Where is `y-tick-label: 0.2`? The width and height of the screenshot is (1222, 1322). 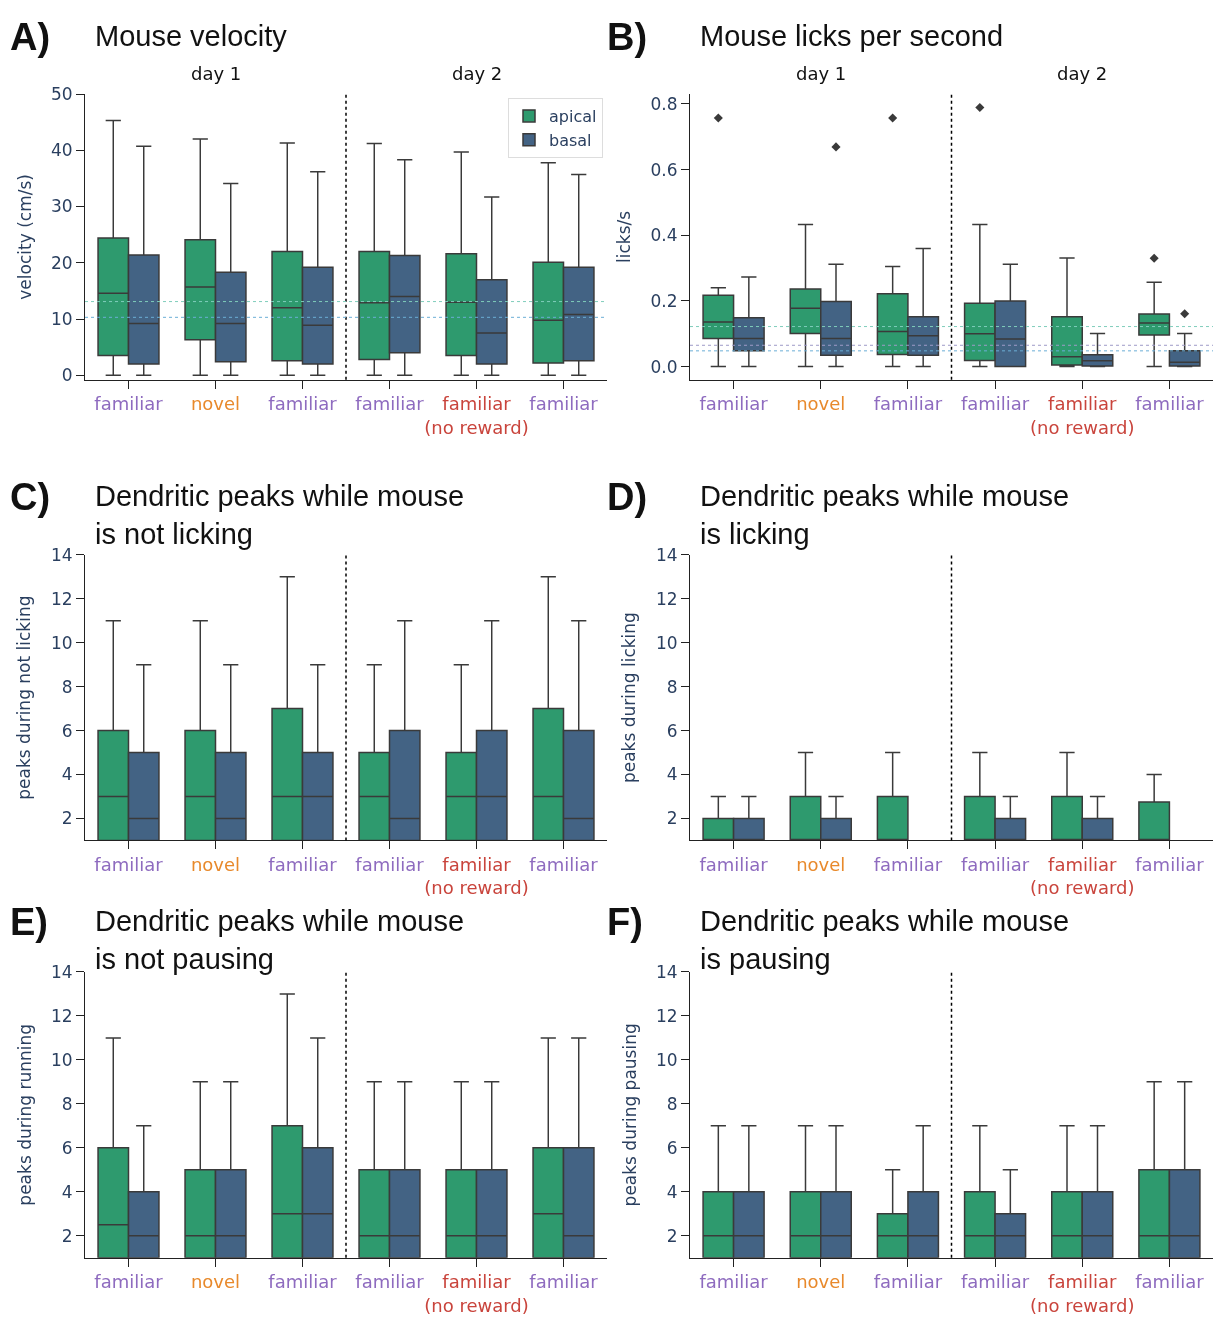
y-tick-label: 0.2 is located at coordinates (664, 300).